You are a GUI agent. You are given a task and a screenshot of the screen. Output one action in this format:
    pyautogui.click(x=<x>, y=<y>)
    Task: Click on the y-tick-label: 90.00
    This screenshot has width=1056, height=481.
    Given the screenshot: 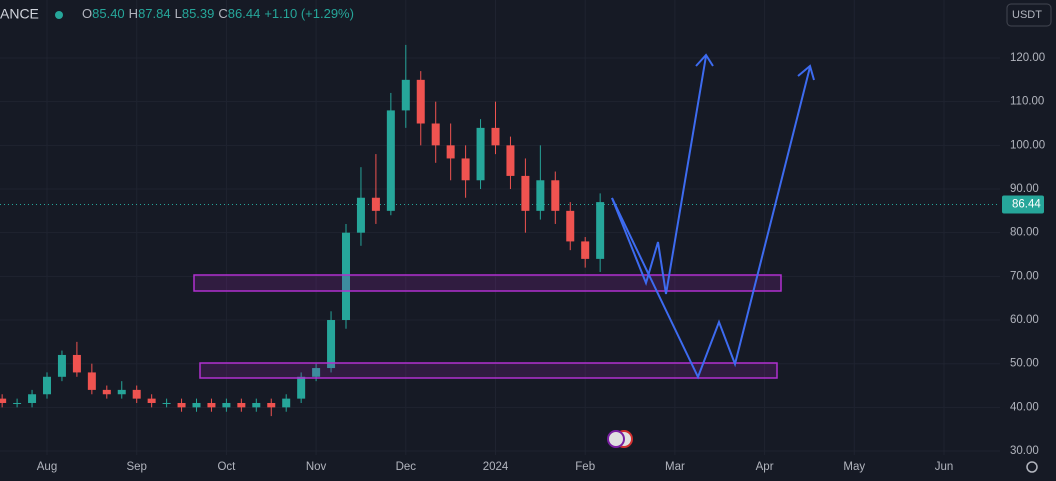 What is the action you would take?
    pyautogui.click(x=1024, y=189)
    